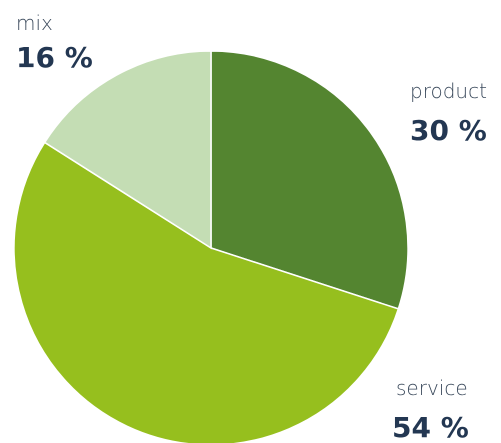 This screenshot has height=443, width=501. What do you see at coordinates (432, 388) in the screenshot?
I see `service-label: service` at bounding box center [432, 388].